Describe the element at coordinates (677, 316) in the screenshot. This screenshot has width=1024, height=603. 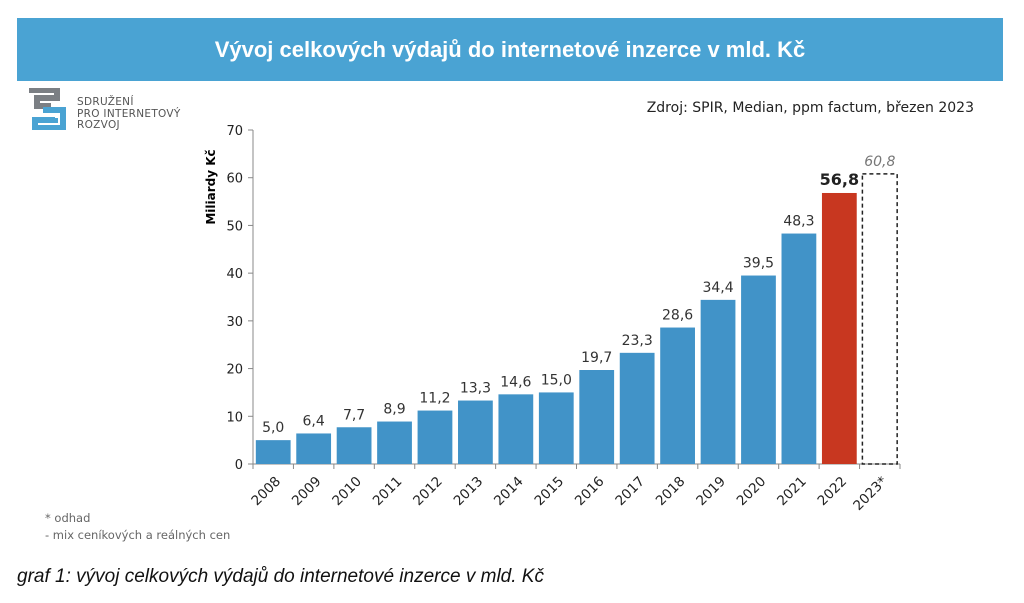
I see `data-label: 28,6` at that location.